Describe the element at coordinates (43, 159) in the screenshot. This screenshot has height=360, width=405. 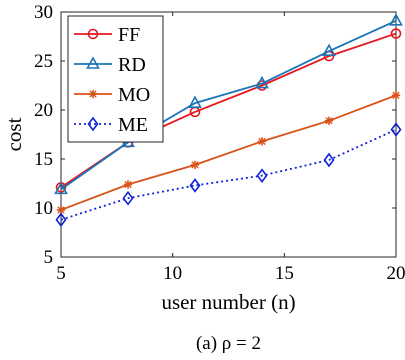
I see `y-tick-label: 15` at that location.